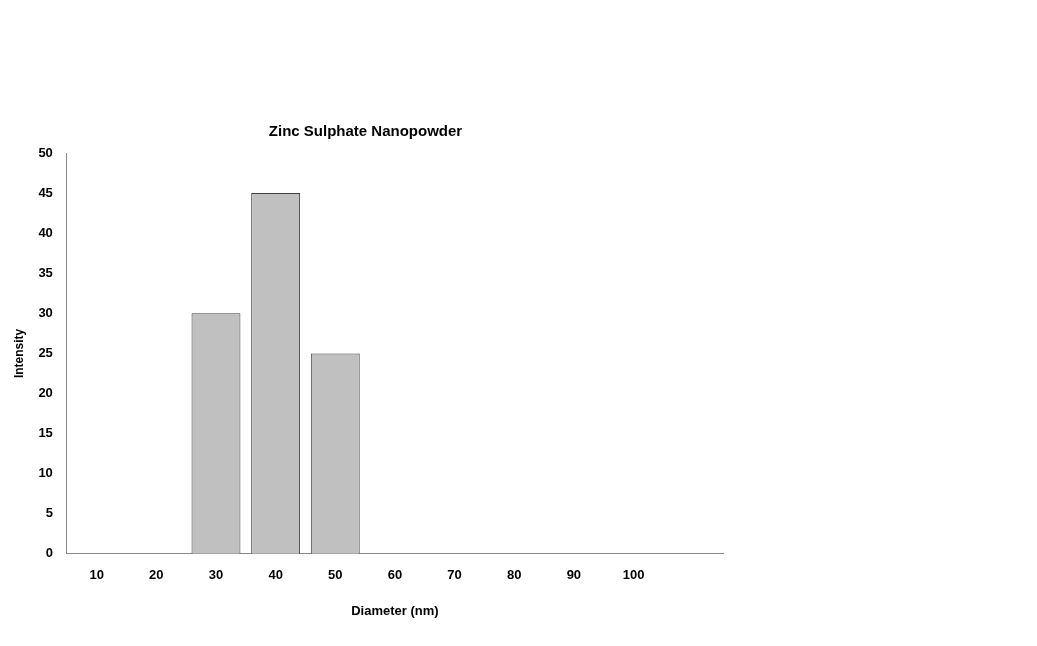 The width and height of the screenshot is (1037, 646). What do you see at coordinates (45, 192) in the screenshot?
I see `y-tick-label: 45` at bounding box center [45, 192].